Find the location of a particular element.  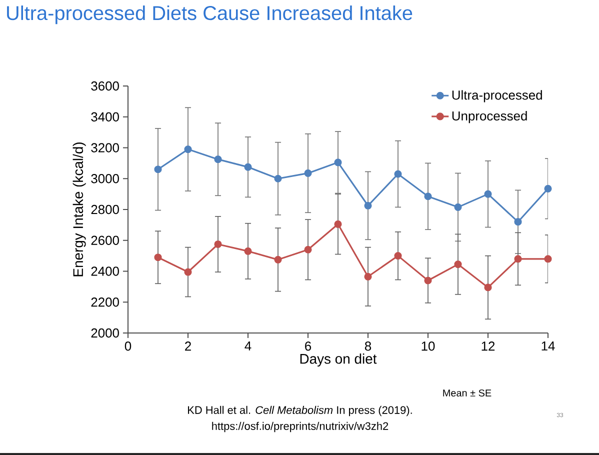

x-tick-label: 0 is located at coordinates (128, 346).